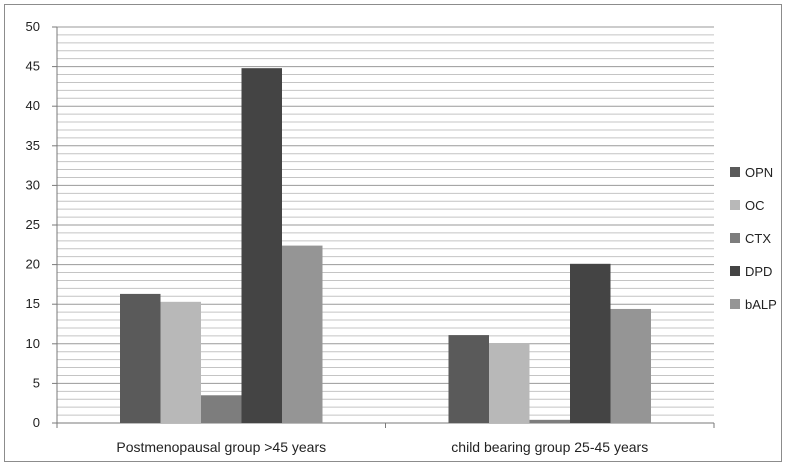 The height and width of the screenshot is (468, 788). I want to click on legend-label-dpd: DPD, so click(758, 271).